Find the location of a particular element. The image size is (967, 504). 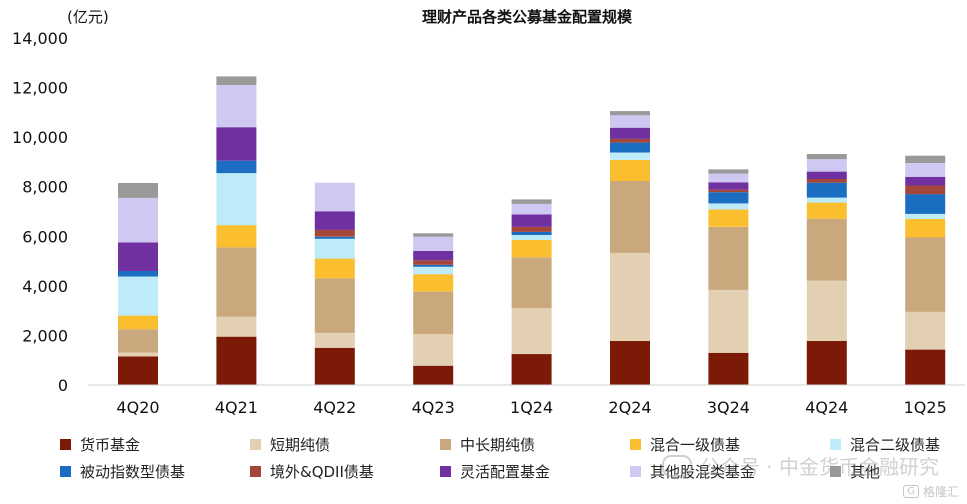

legend-item: 货币基金 is located at coordinates (100, 444).